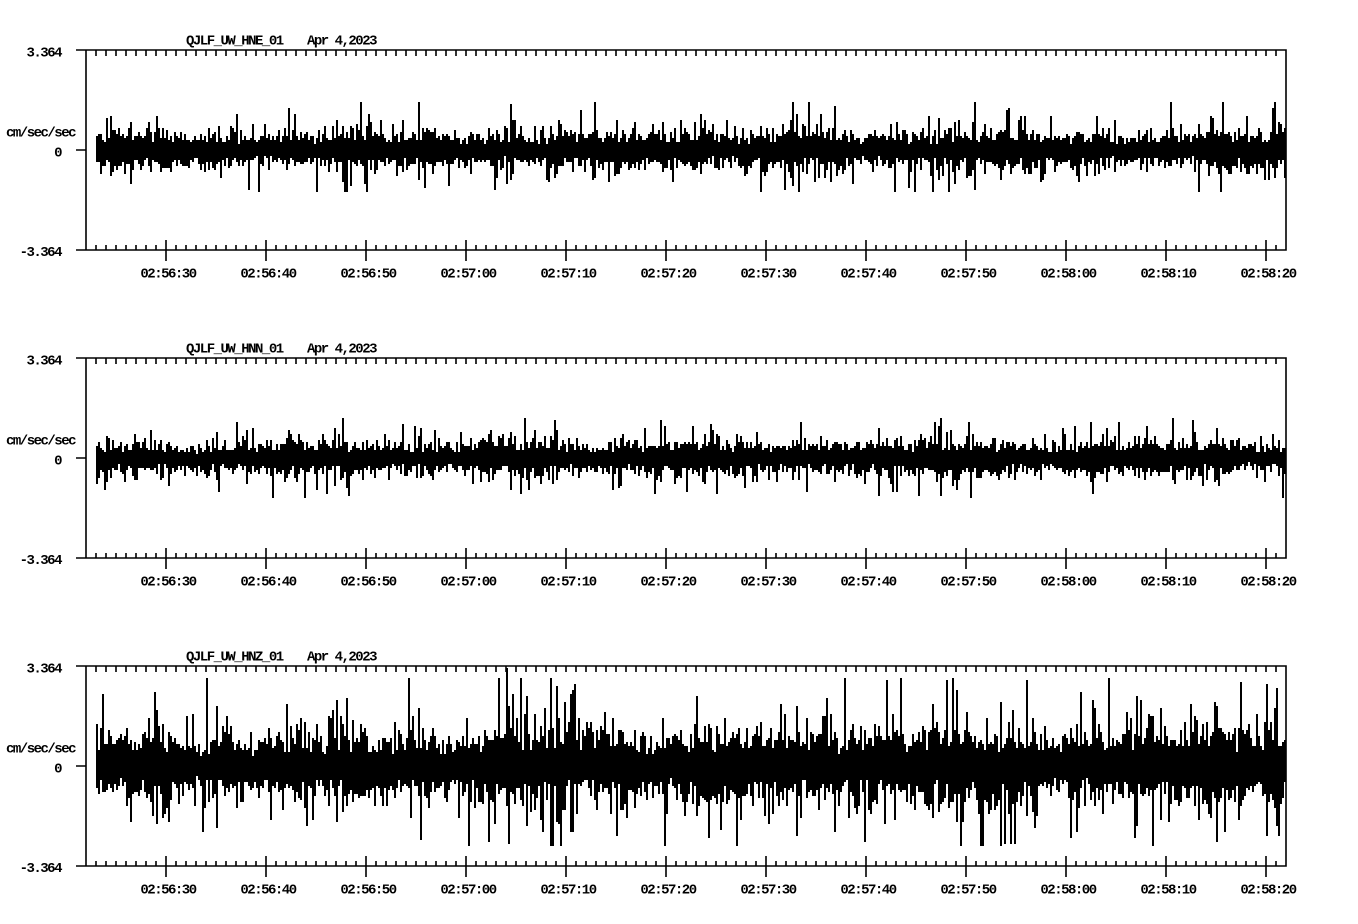 The image size is (1358, 924). What do you see at coordinates (235, 658) in the screenshot?
I see `svg-text: QJLF_UW_HNZ_01` at bounding box center [235, 658].